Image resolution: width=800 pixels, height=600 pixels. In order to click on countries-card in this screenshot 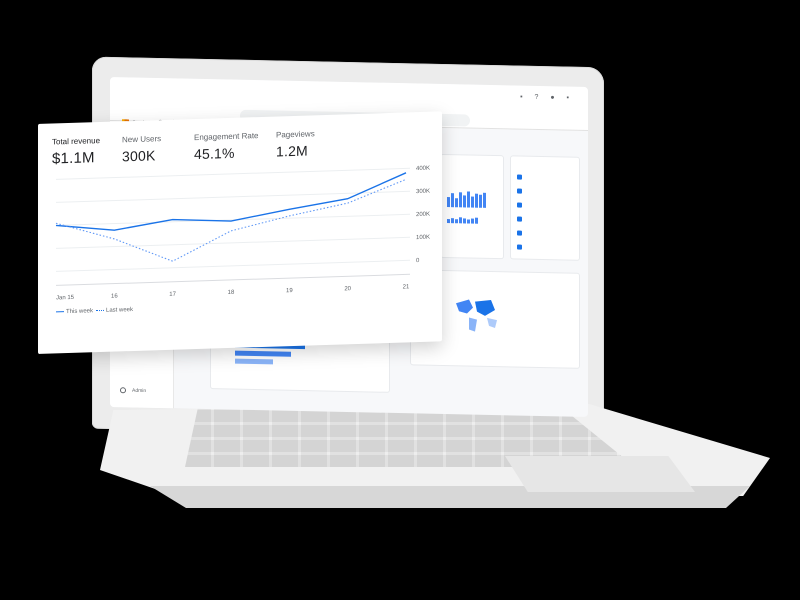, I will do `click(495, 319)`.